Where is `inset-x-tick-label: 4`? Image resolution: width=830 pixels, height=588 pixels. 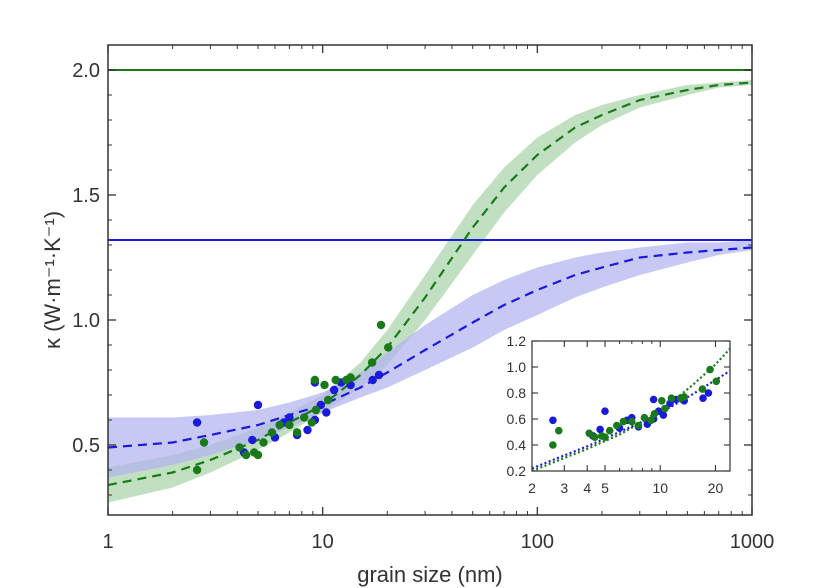
inset-x-tick-label: 4 is located at coordinates (587, 488).